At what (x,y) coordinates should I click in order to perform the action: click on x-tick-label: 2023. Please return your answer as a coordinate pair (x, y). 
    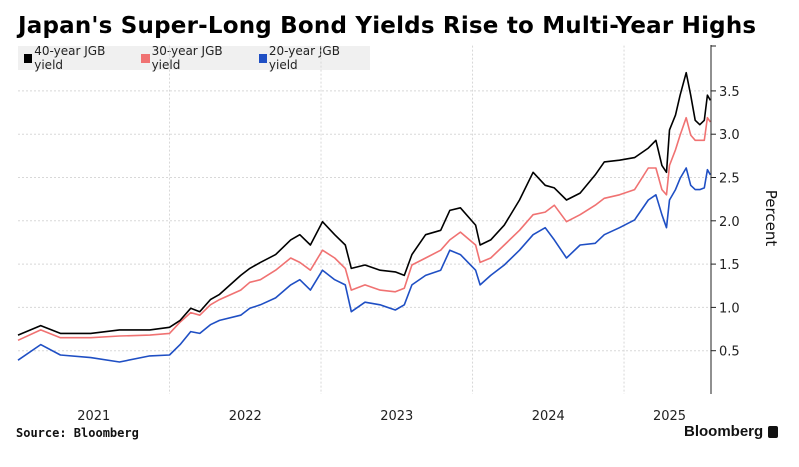
    Looking at the image, I should click on (396, 416).